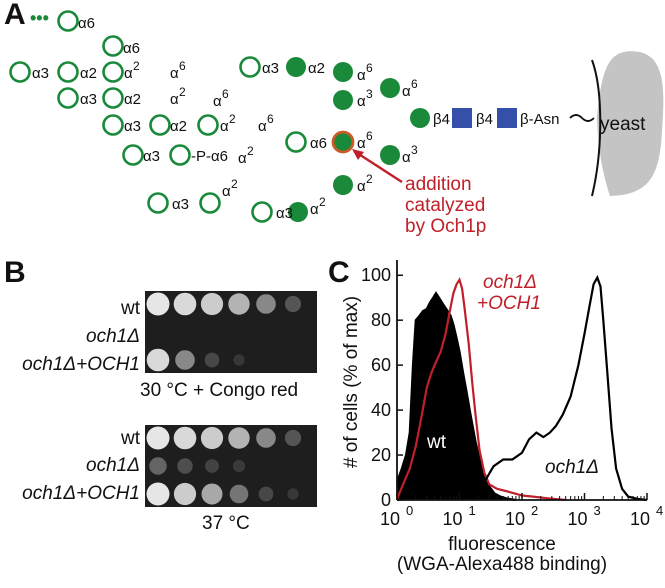  I want to click on yeast-cell, so click(630, 123).